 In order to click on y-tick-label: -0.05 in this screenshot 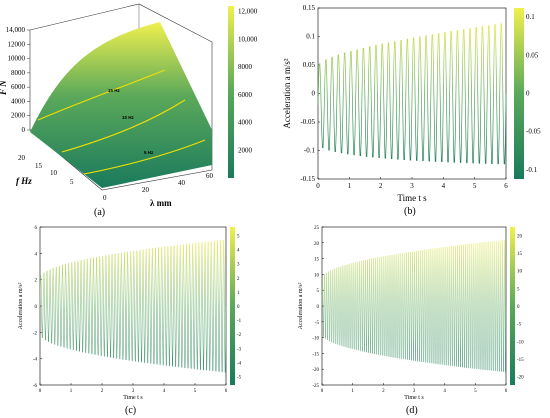, I will do `click(307, 122)`.